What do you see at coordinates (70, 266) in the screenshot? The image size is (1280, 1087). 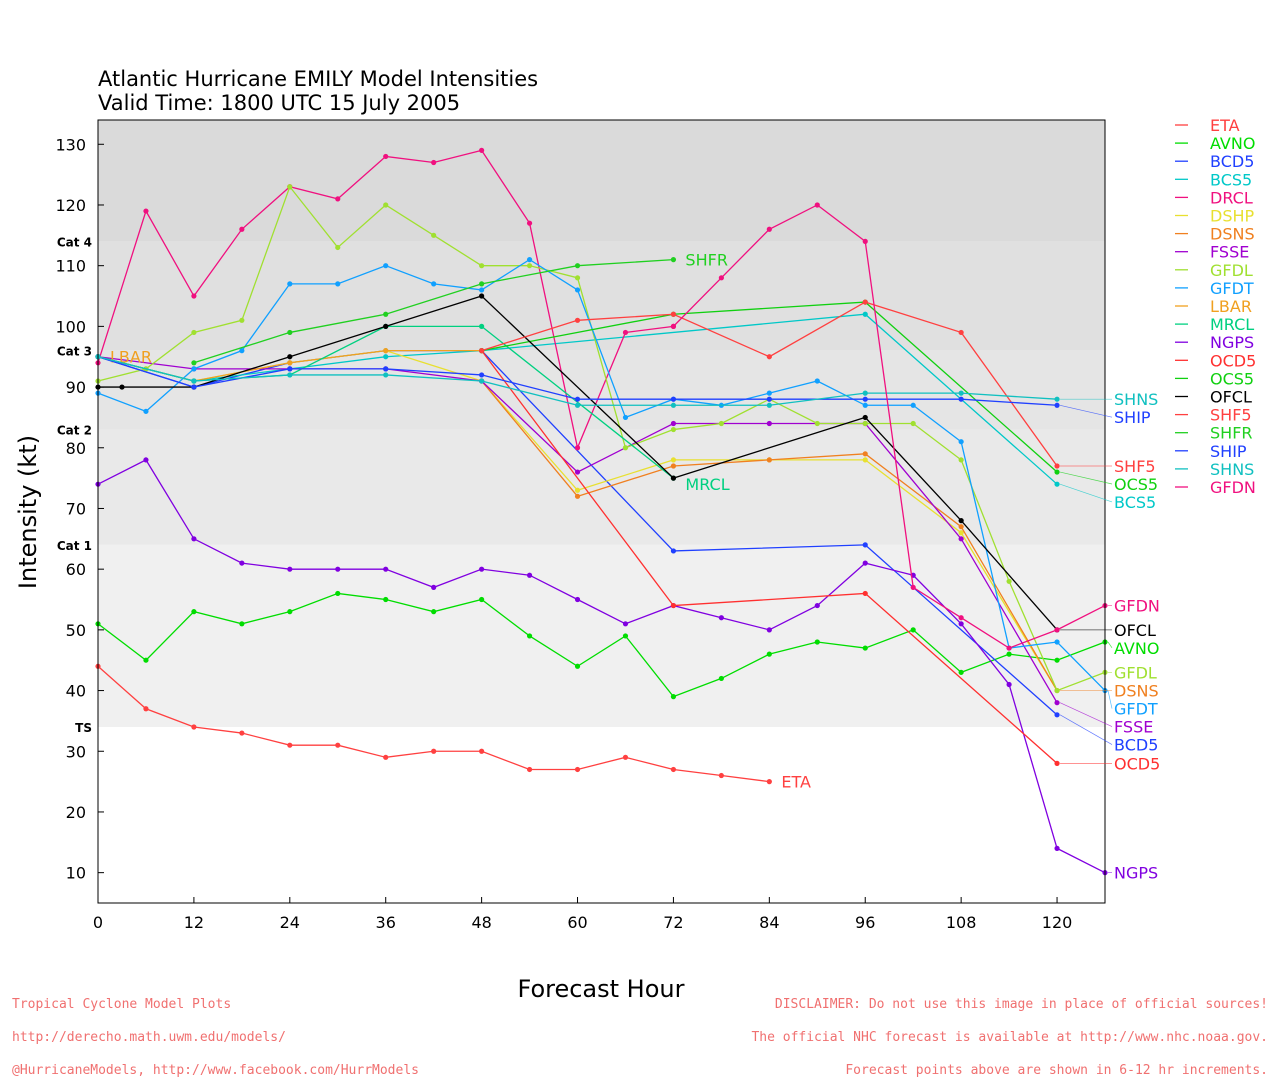 I see `y-tick-label: 110` at bounding box center [70, 266].